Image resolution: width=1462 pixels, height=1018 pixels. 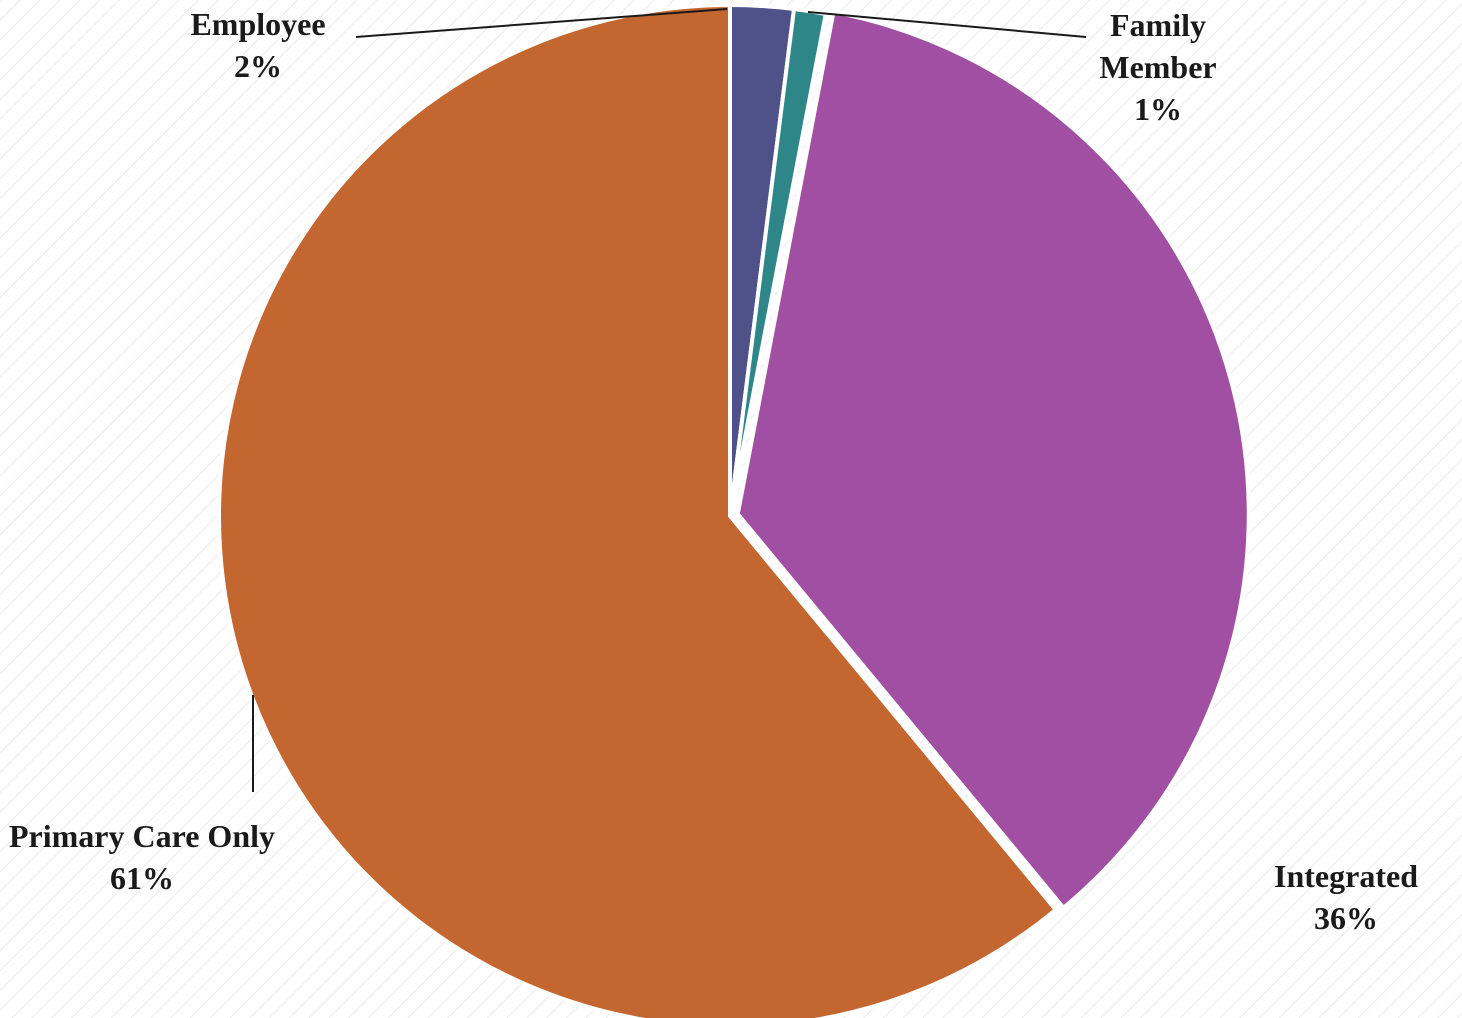 What do you see at coordinates (1346, 897) in the screenshot?
I see `slice-label: Integrated 36%` at bounding box center [1346, 897].